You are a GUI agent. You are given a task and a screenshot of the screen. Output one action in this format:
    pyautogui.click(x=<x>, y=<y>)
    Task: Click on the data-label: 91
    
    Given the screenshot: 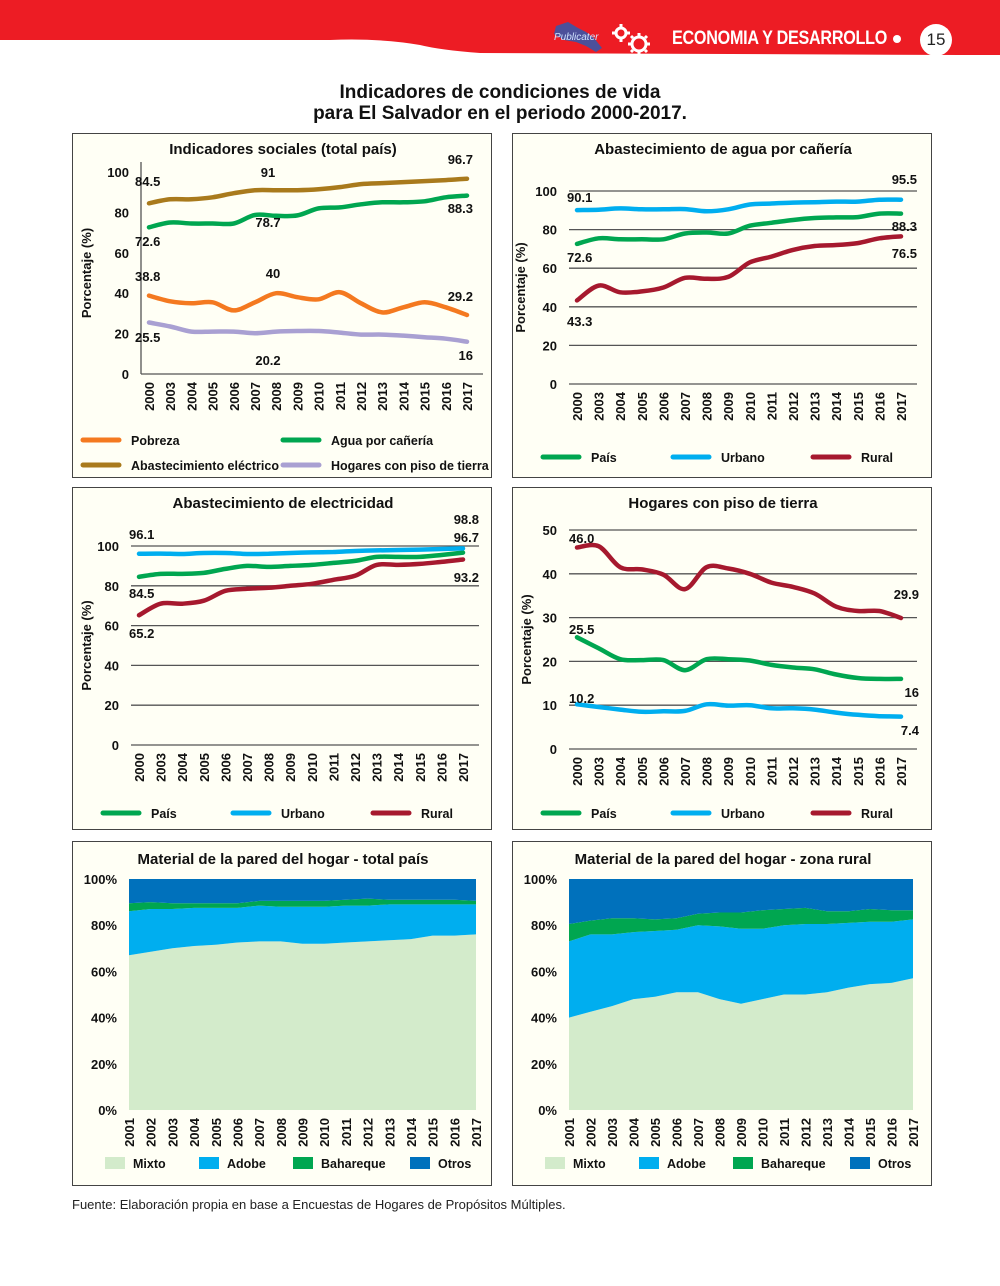 What is the action you would take?
    pyautogui.click(x=268, y=172)
    